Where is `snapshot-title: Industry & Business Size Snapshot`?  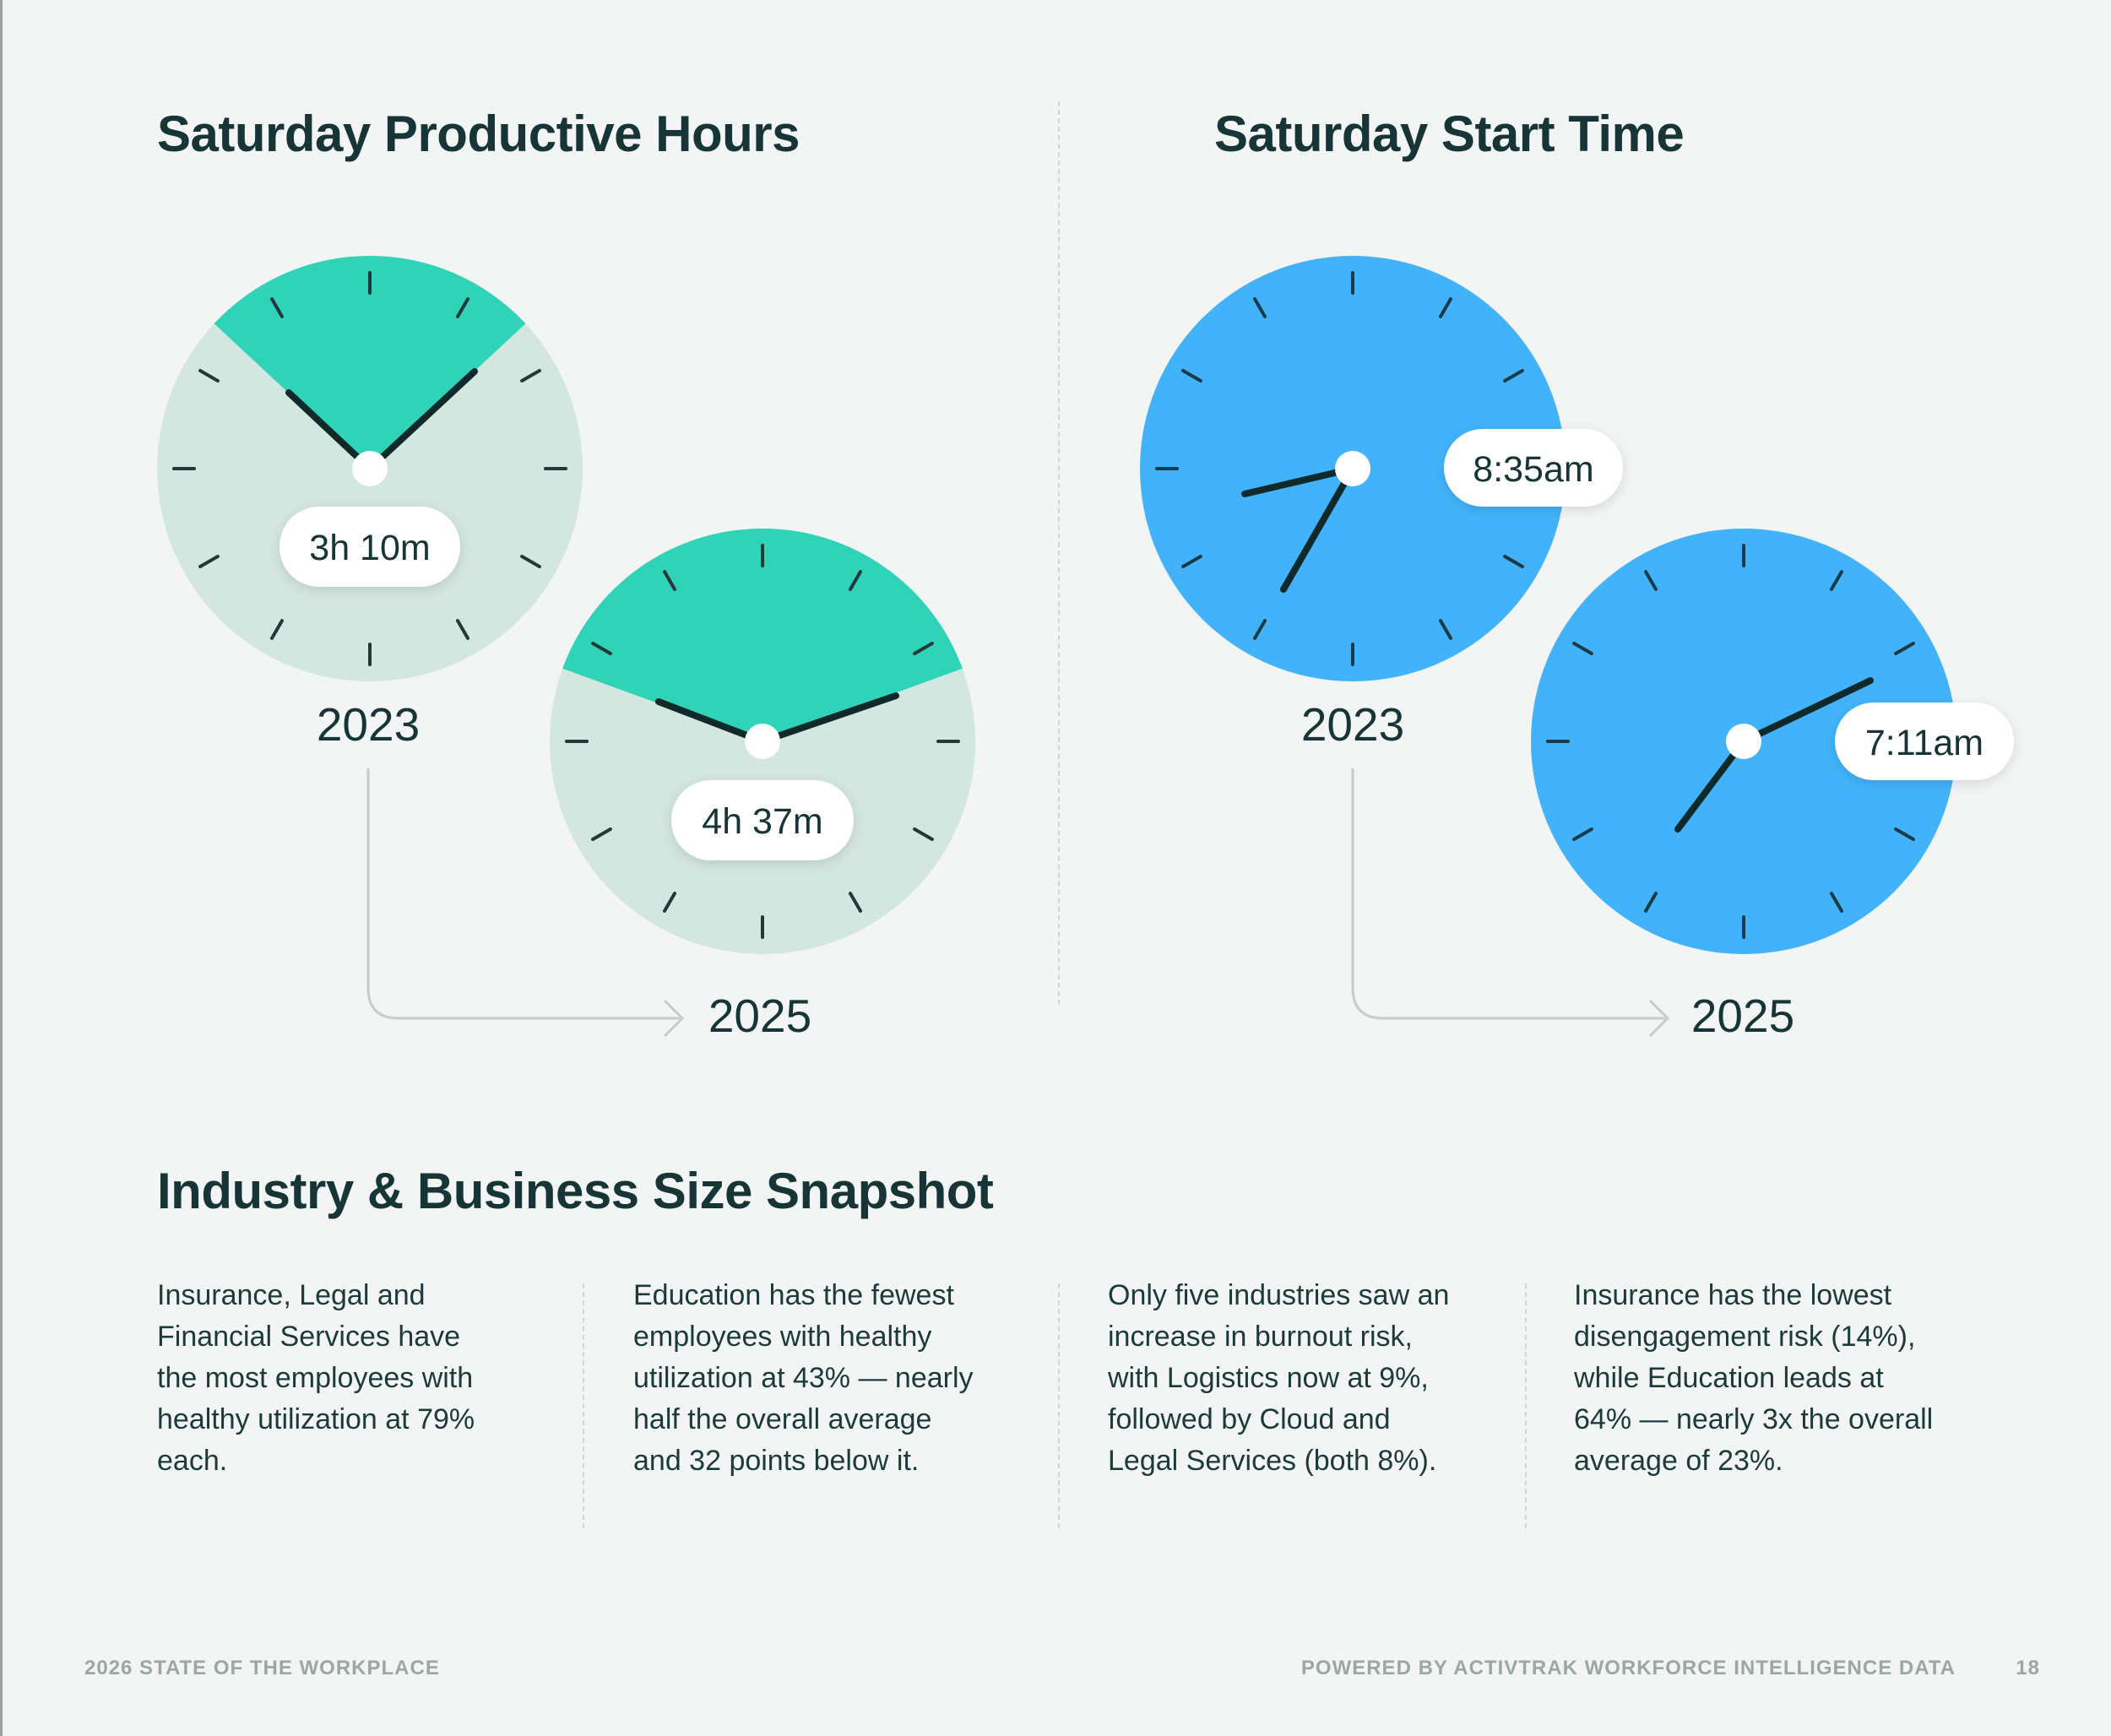 snapshot-title: Industry & Business Size Snapshot is located at coordinates (575, 1191).